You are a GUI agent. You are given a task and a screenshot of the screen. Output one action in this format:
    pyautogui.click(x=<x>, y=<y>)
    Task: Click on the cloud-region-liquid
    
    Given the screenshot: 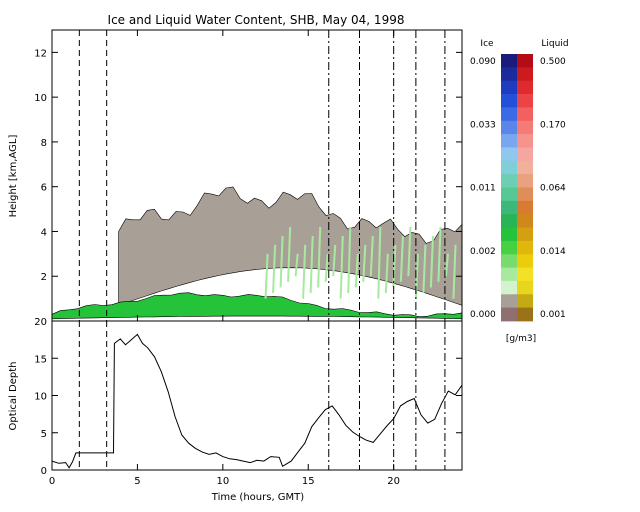 What is the action you would take?
    pyautogui.click(x=257, y=306)
    